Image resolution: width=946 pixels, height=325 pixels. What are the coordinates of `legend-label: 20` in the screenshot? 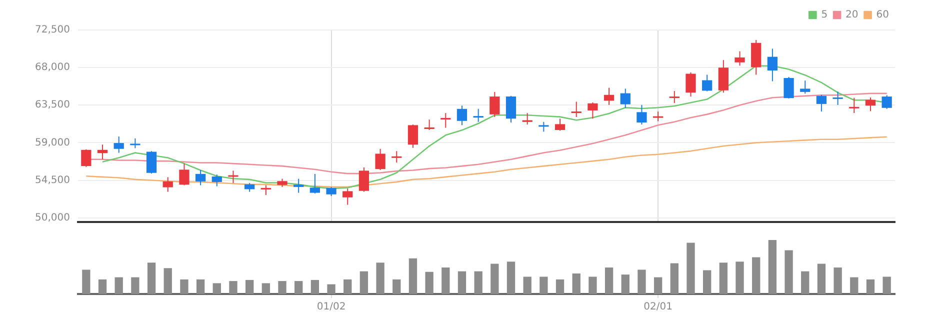 It's located at (852, 15).